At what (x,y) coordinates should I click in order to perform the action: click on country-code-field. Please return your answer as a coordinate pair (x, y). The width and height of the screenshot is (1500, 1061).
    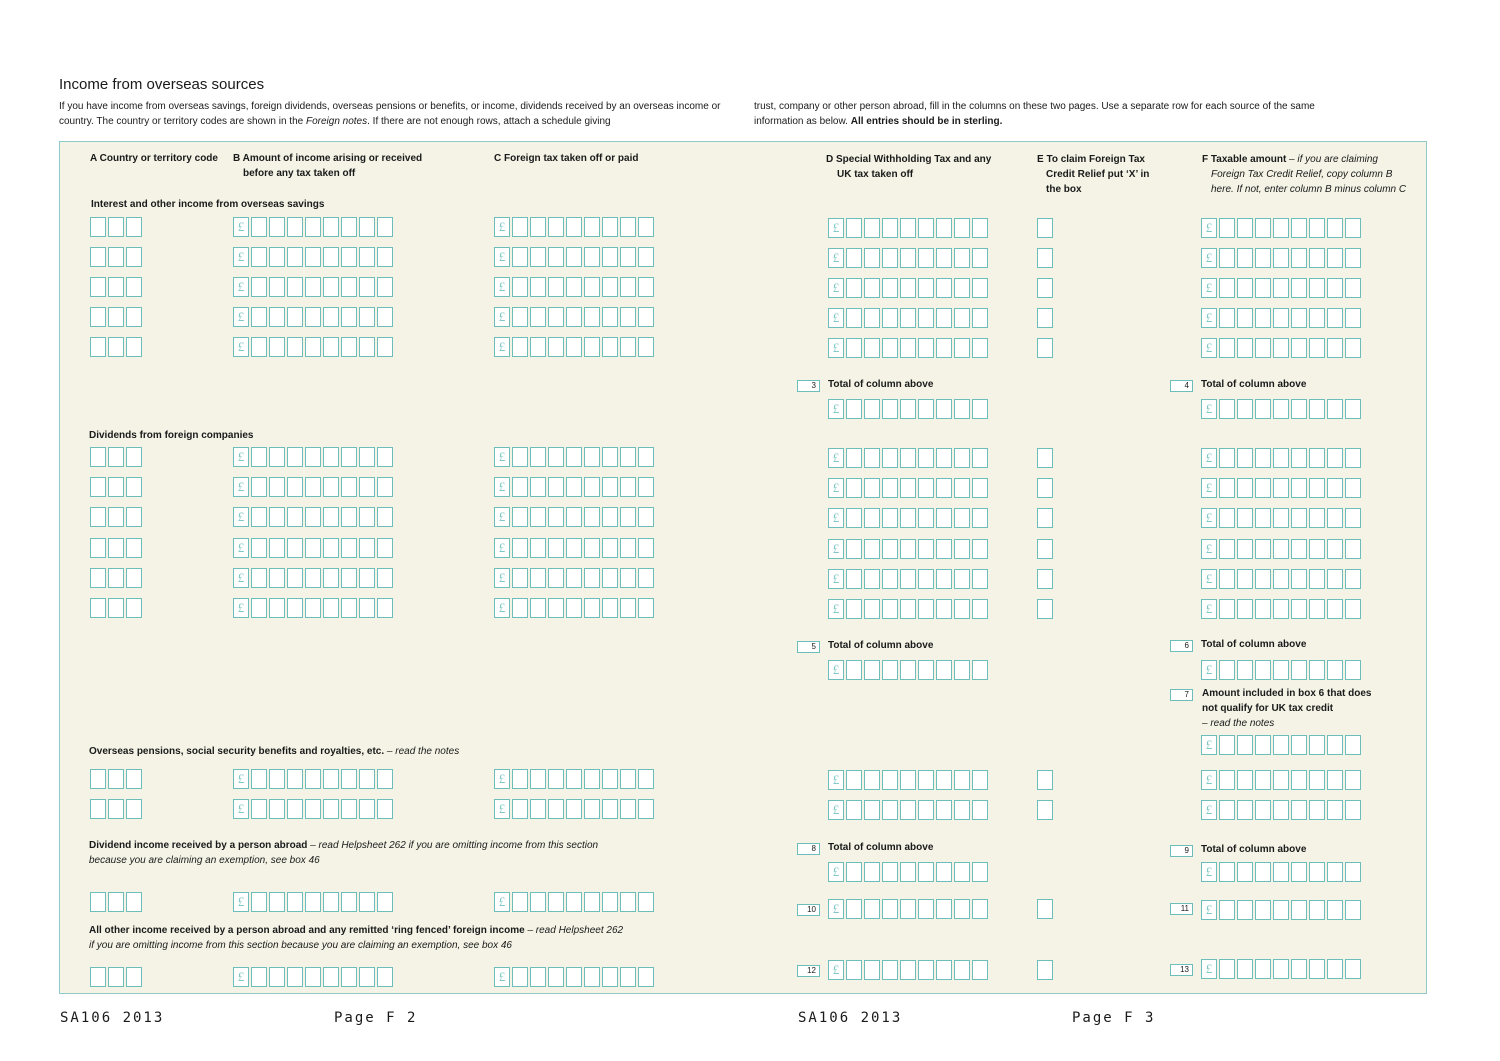
    Looking at the image, I should click on (116, 779).